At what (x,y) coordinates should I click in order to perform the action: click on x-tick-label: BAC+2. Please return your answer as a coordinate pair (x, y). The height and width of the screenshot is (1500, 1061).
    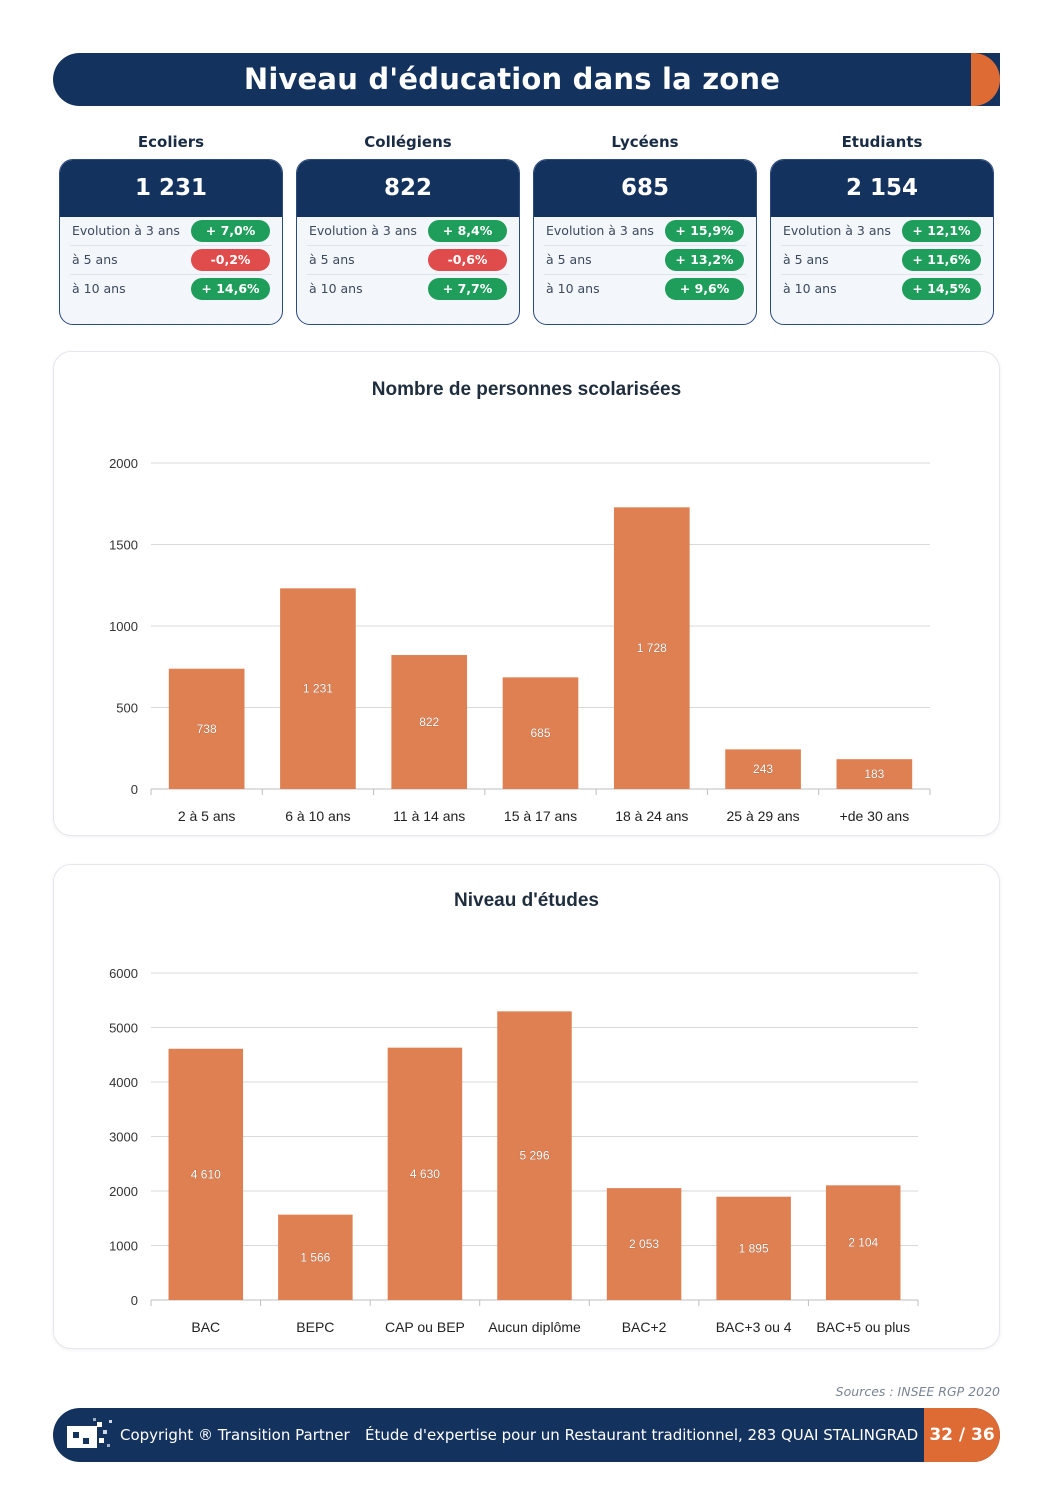
    Looking at the image, I should click on (644, 1327).